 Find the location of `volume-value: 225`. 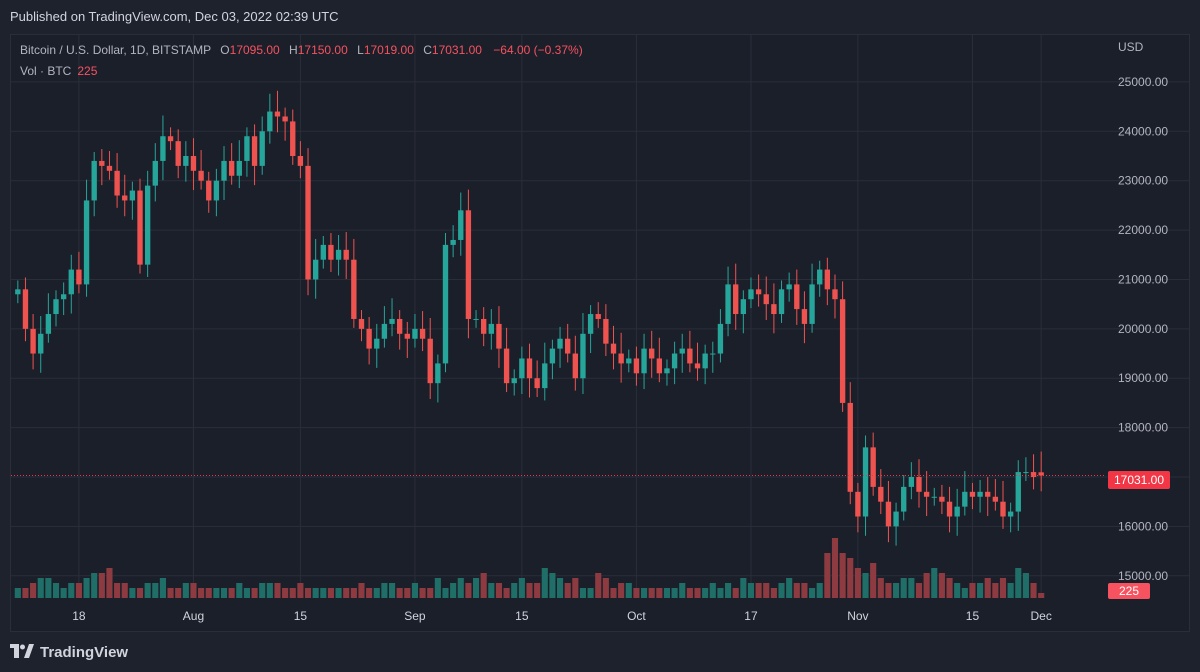

volume-value: 225 is located at coordinates (87, 71).